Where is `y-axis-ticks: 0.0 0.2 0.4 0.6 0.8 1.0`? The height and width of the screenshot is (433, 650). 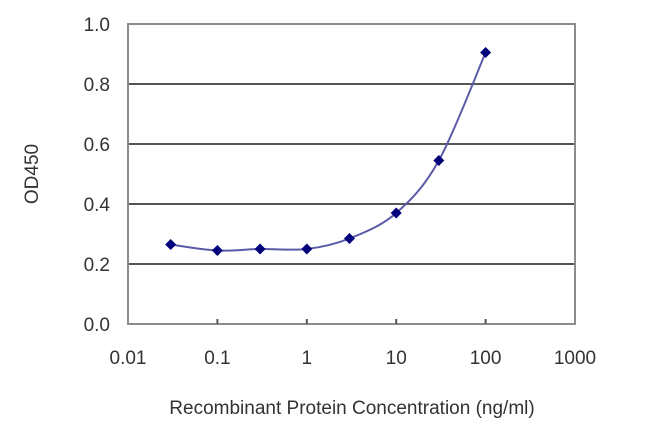 y-axis-ticks: 0.0 0.2 0.4 0.6 0.8 1.0 is located at coordinates (97, 175).